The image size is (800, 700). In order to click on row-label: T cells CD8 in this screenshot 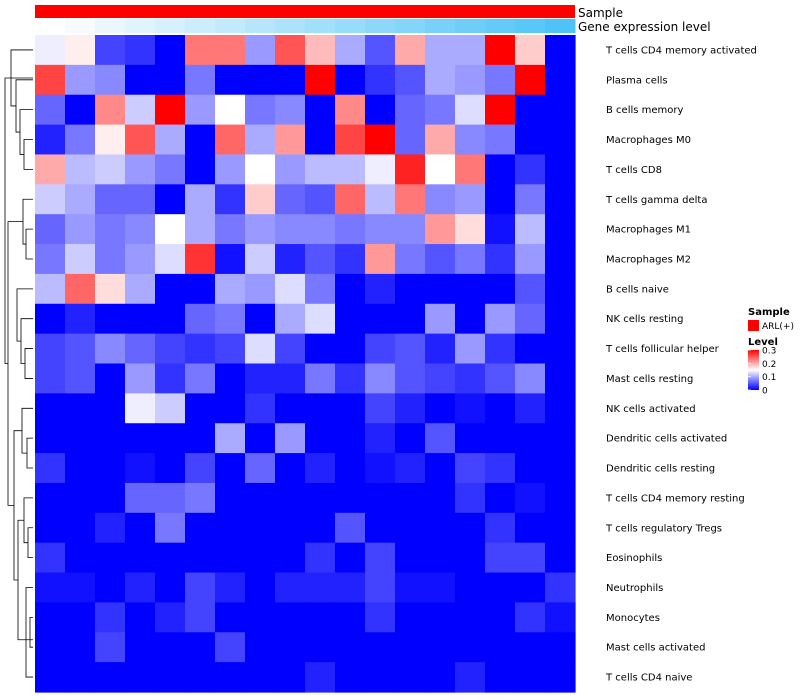, I will do `click(633, 170)`.